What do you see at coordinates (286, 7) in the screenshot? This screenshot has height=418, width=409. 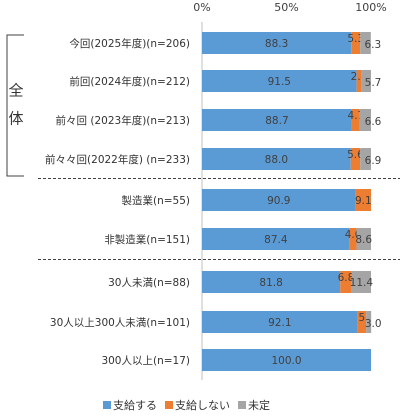 I see `x-tick-label: 50%` at bounding box center [286, 7].